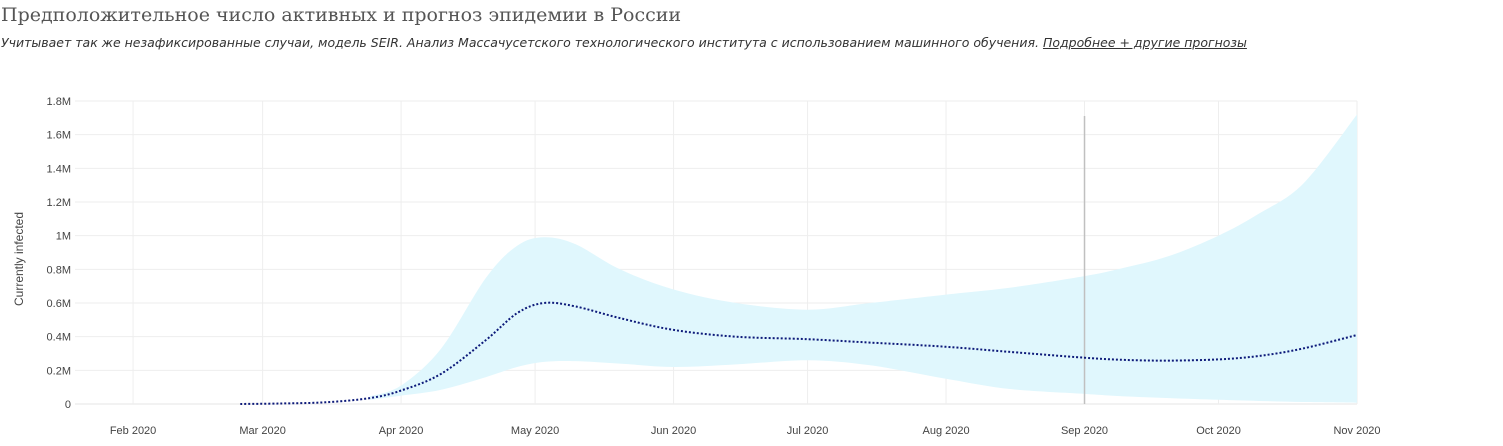 The height and width of the screenshot is (446, 1503). What do you see at coordinates (59, 338) in the screenshot?
I see `y-tick-label: 0.4M` at bounding box center [59, 338].